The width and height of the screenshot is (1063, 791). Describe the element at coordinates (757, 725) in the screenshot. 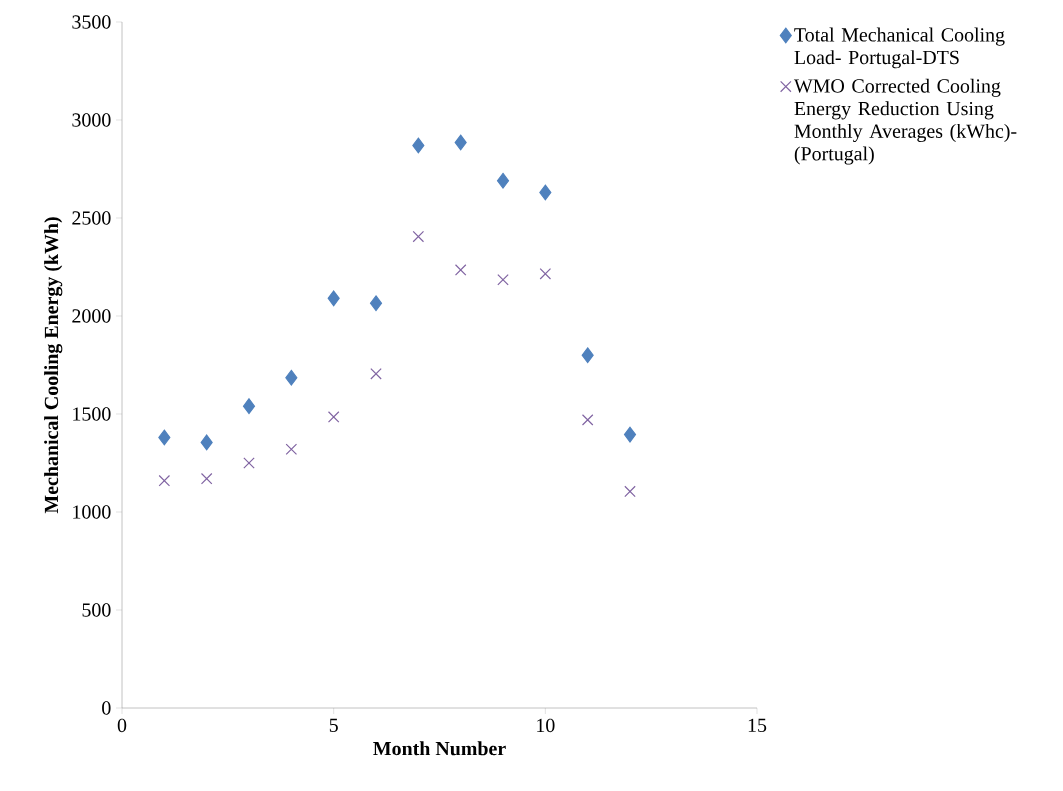

I see `x-tick-label: 15` at that location.